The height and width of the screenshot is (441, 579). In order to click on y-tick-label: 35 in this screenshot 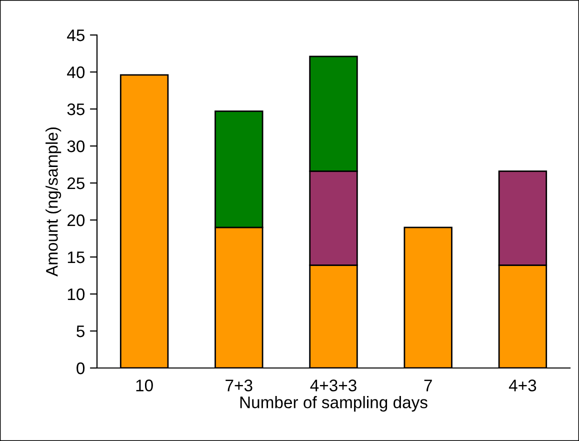, I will do `click(75, 109)`.